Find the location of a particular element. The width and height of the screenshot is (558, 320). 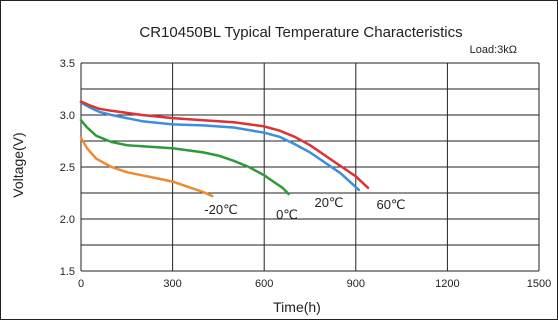

series-label: -20℃ is located at coordinates (220, 209).